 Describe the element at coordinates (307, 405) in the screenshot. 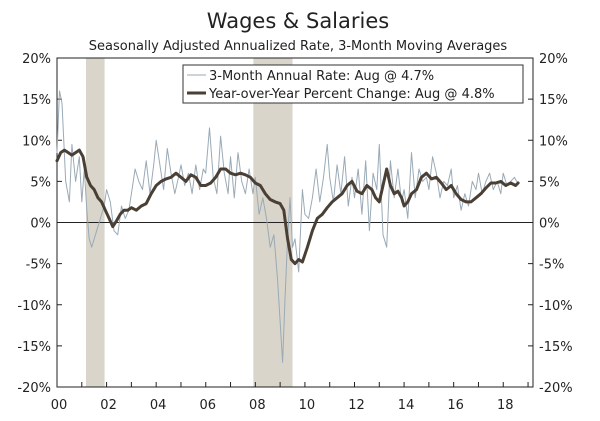

I see `x-tick-label: 10` at that location.